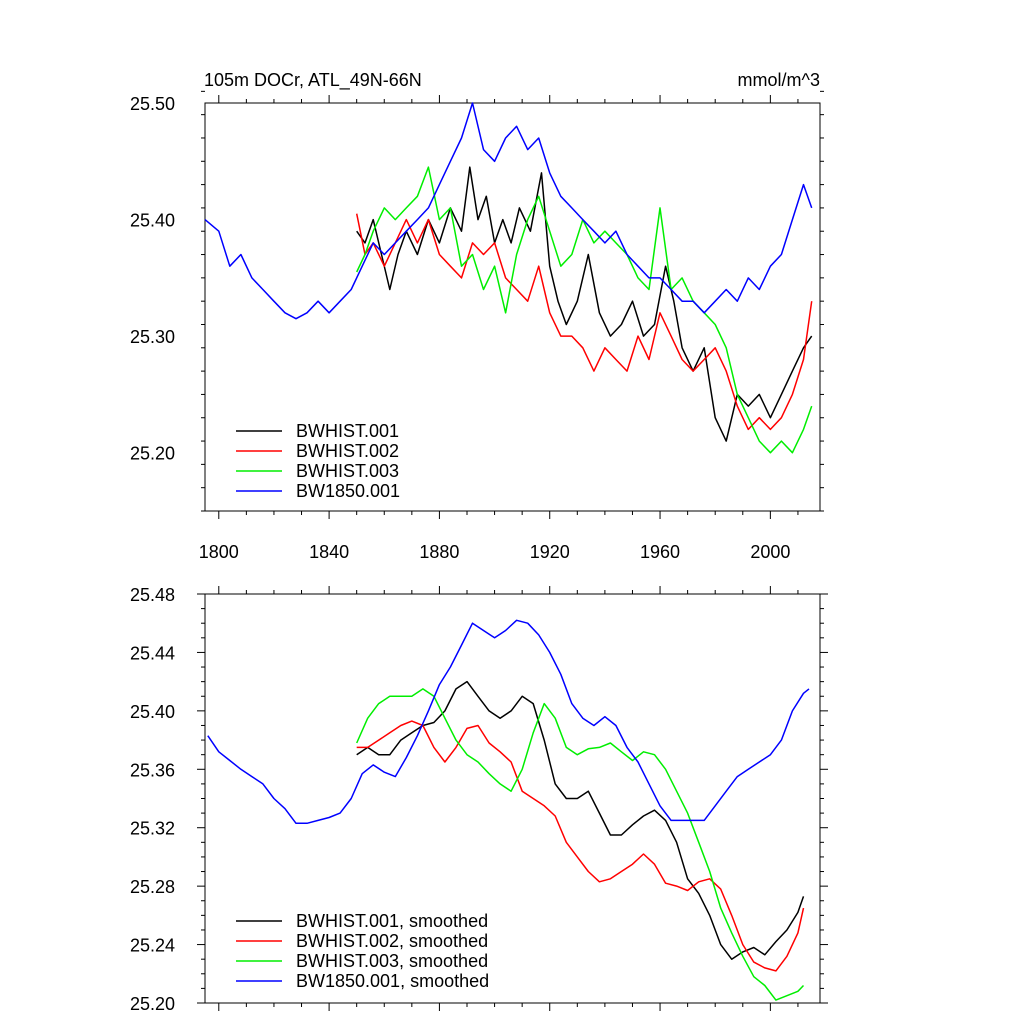 Image resolution: width=1024 pixels, height=1024 pixels. Describe the element at coordinates (219, 552) in the screenshot. I see `x-tick-label: 1800` at that location.